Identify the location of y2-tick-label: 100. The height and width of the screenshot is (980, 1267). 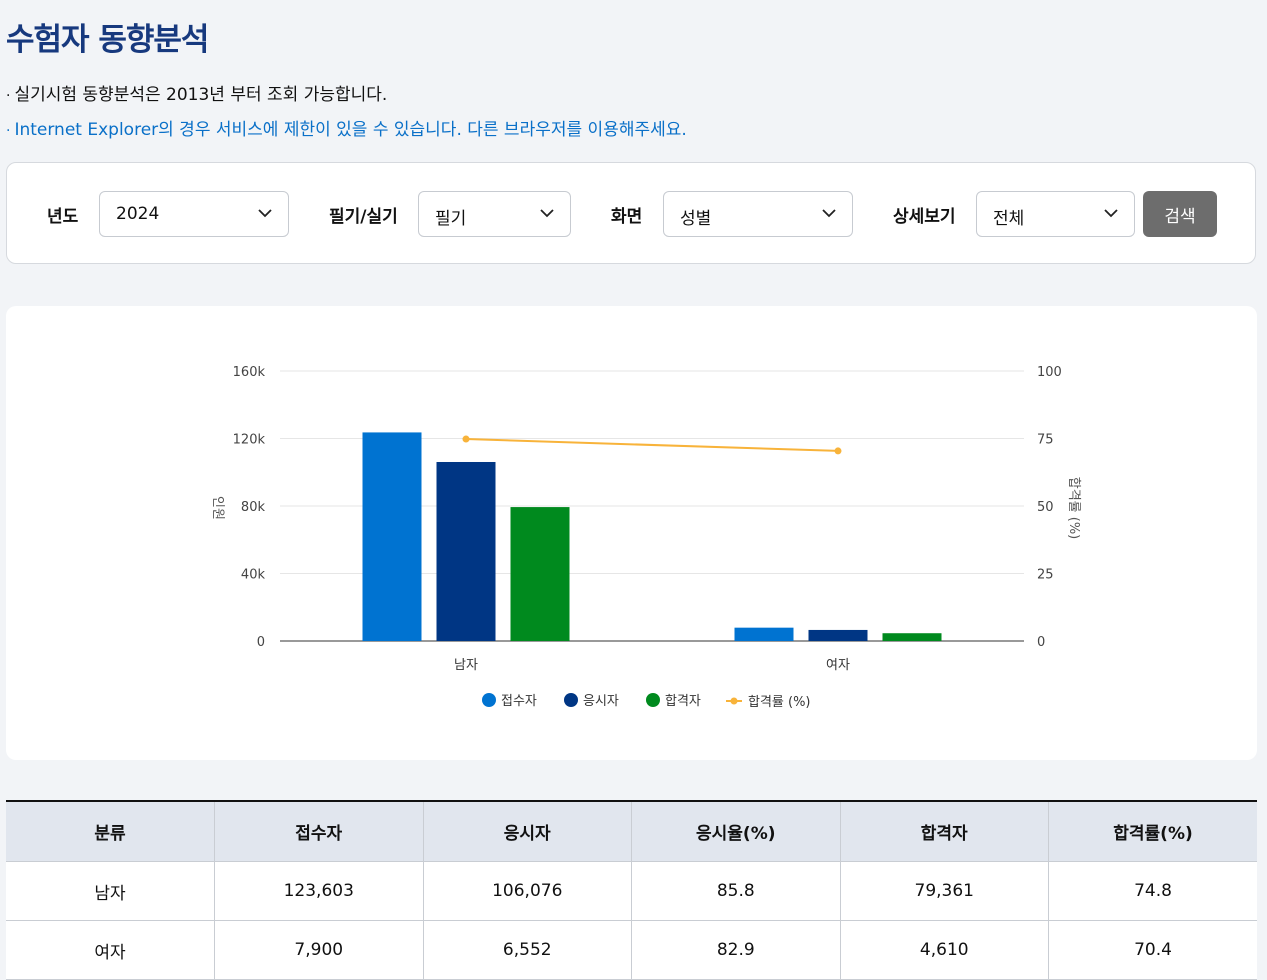
(1049, 372).